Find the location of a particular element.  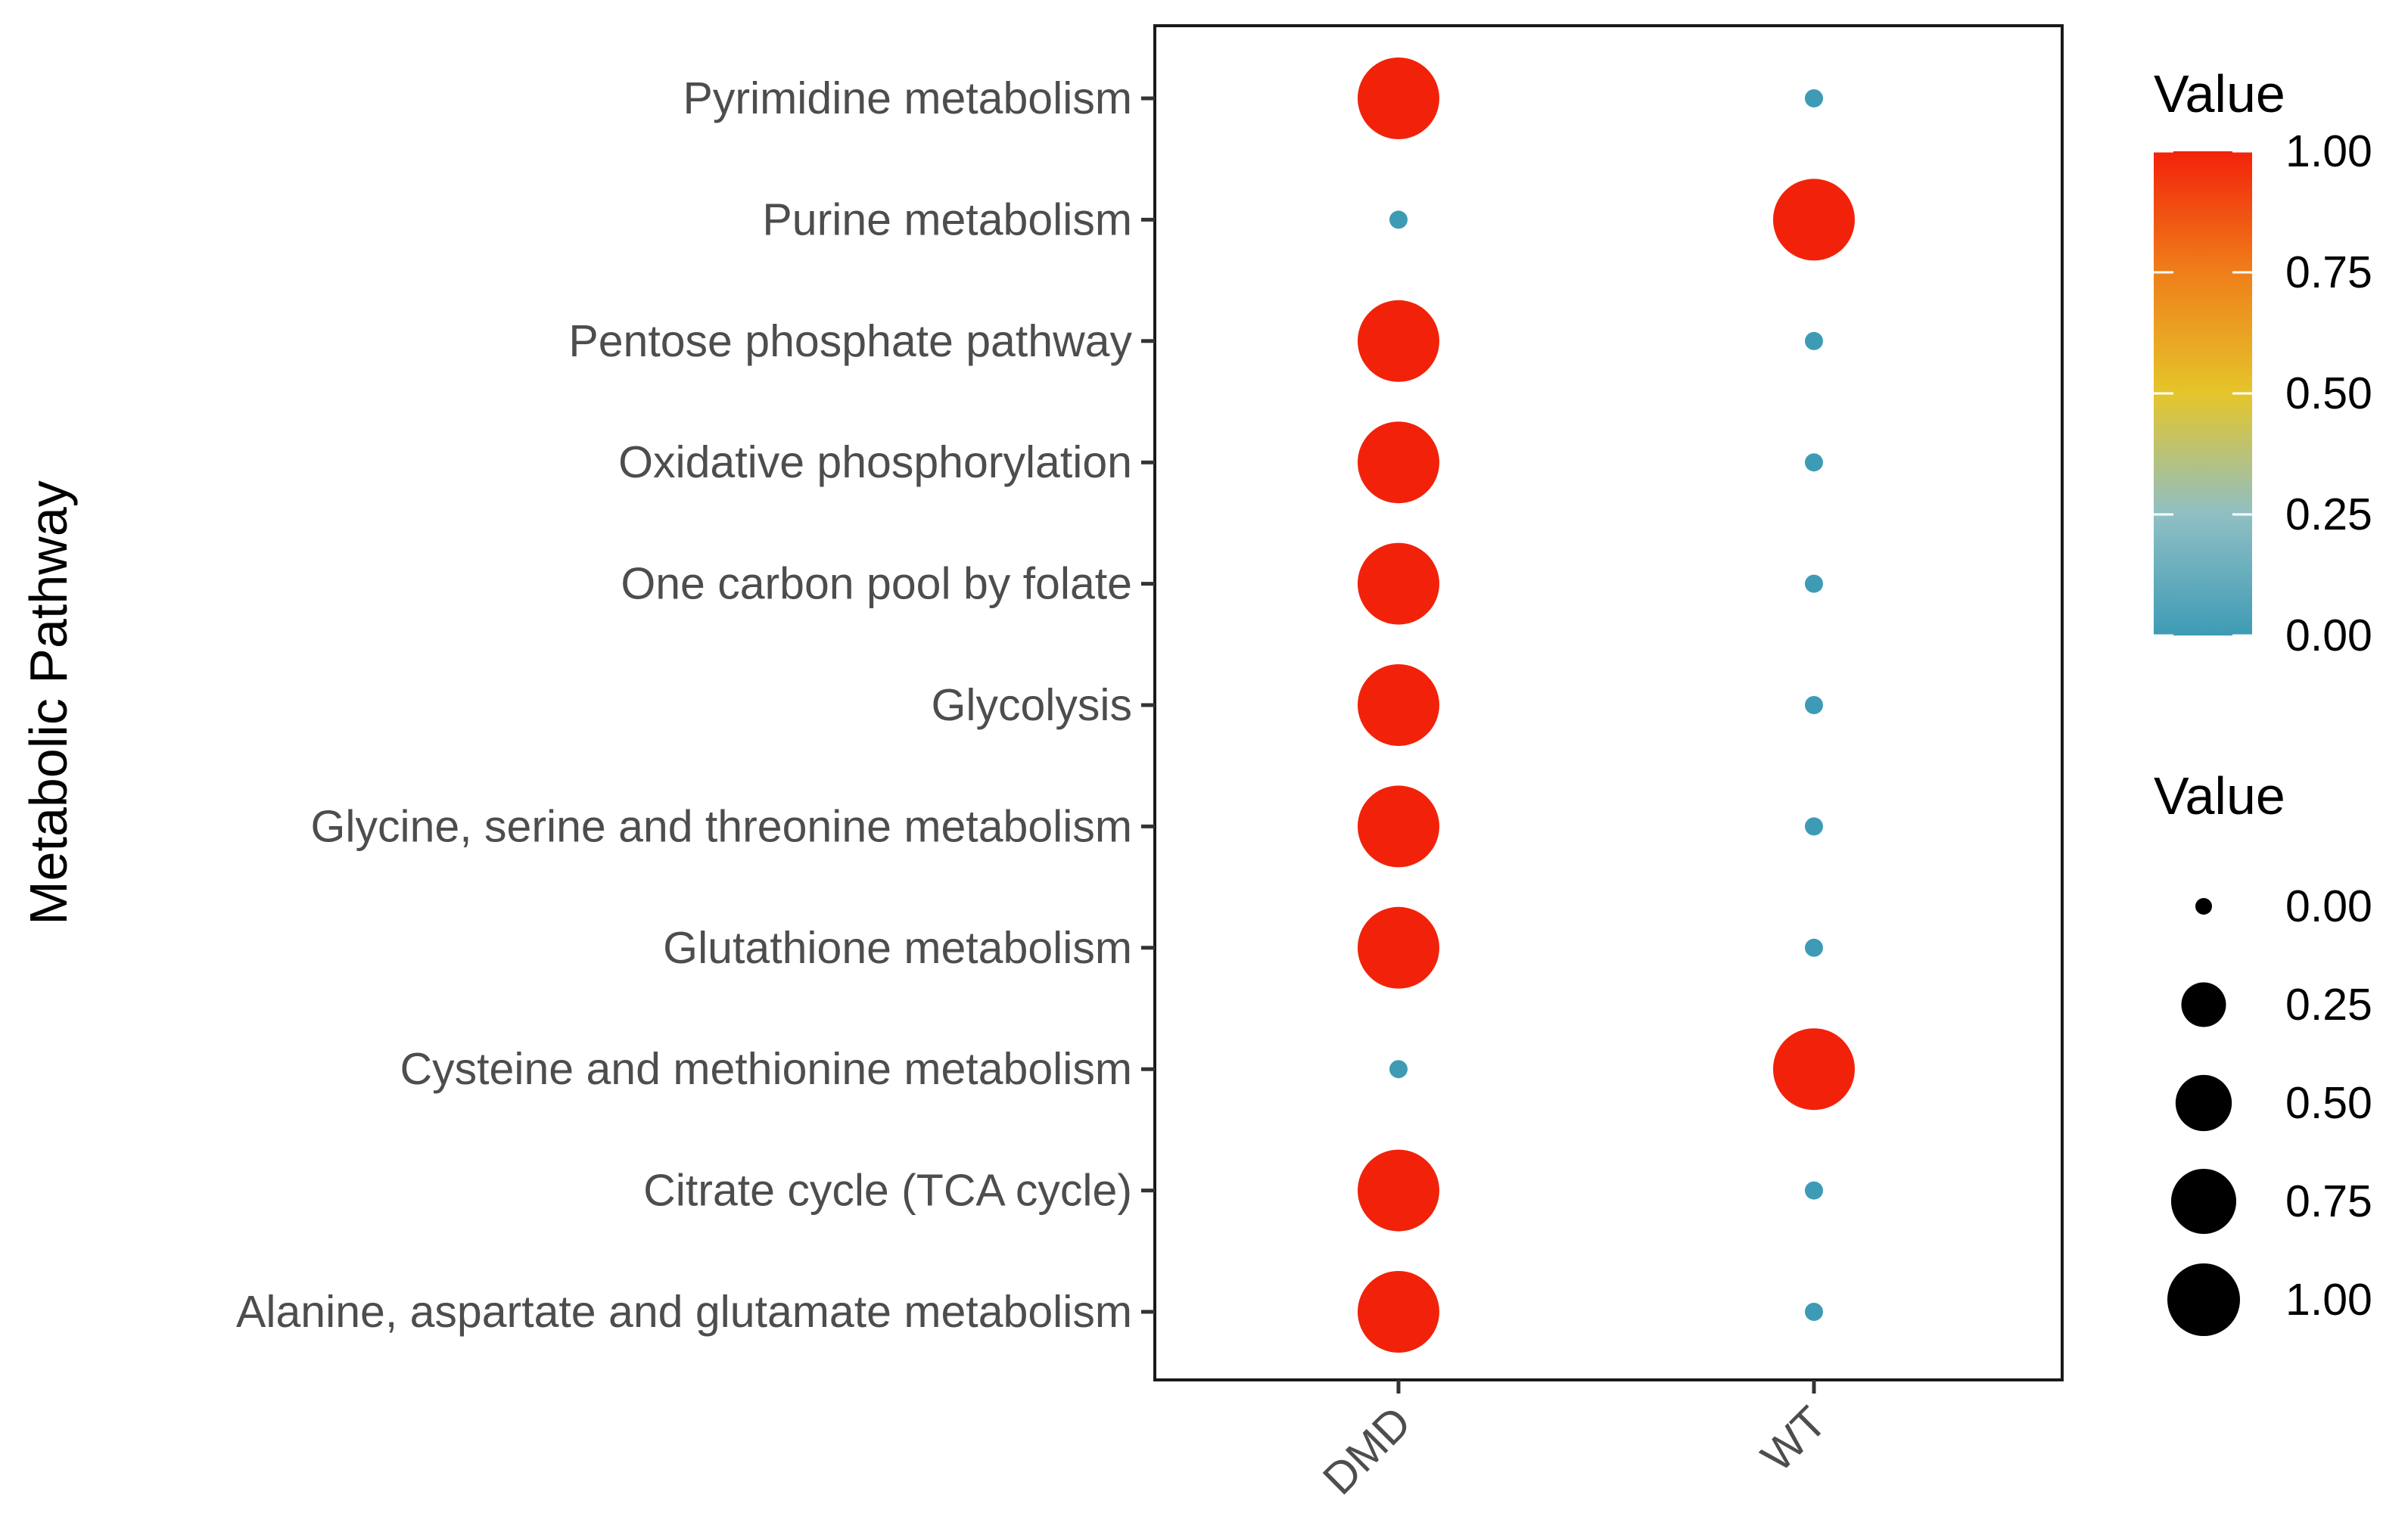

color-tick-label: 0.50 is located at coordinates (2328, 393).